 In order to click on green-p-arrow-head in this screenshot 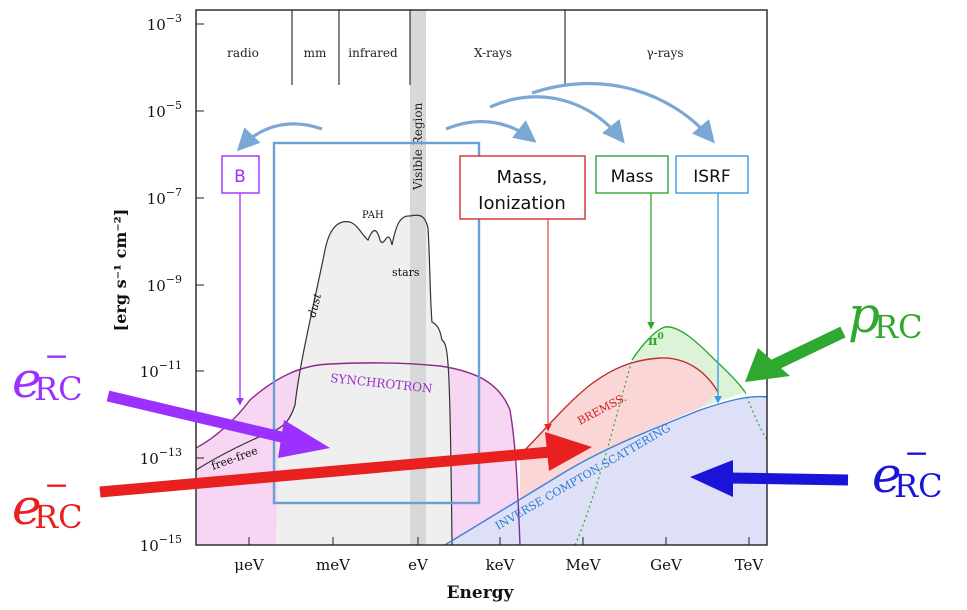, I will do `click(767, 365)`.